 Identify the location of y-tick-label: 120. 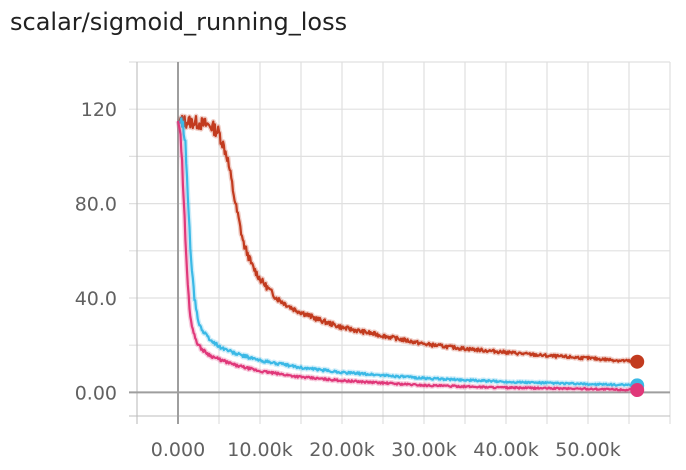
(99, 110).